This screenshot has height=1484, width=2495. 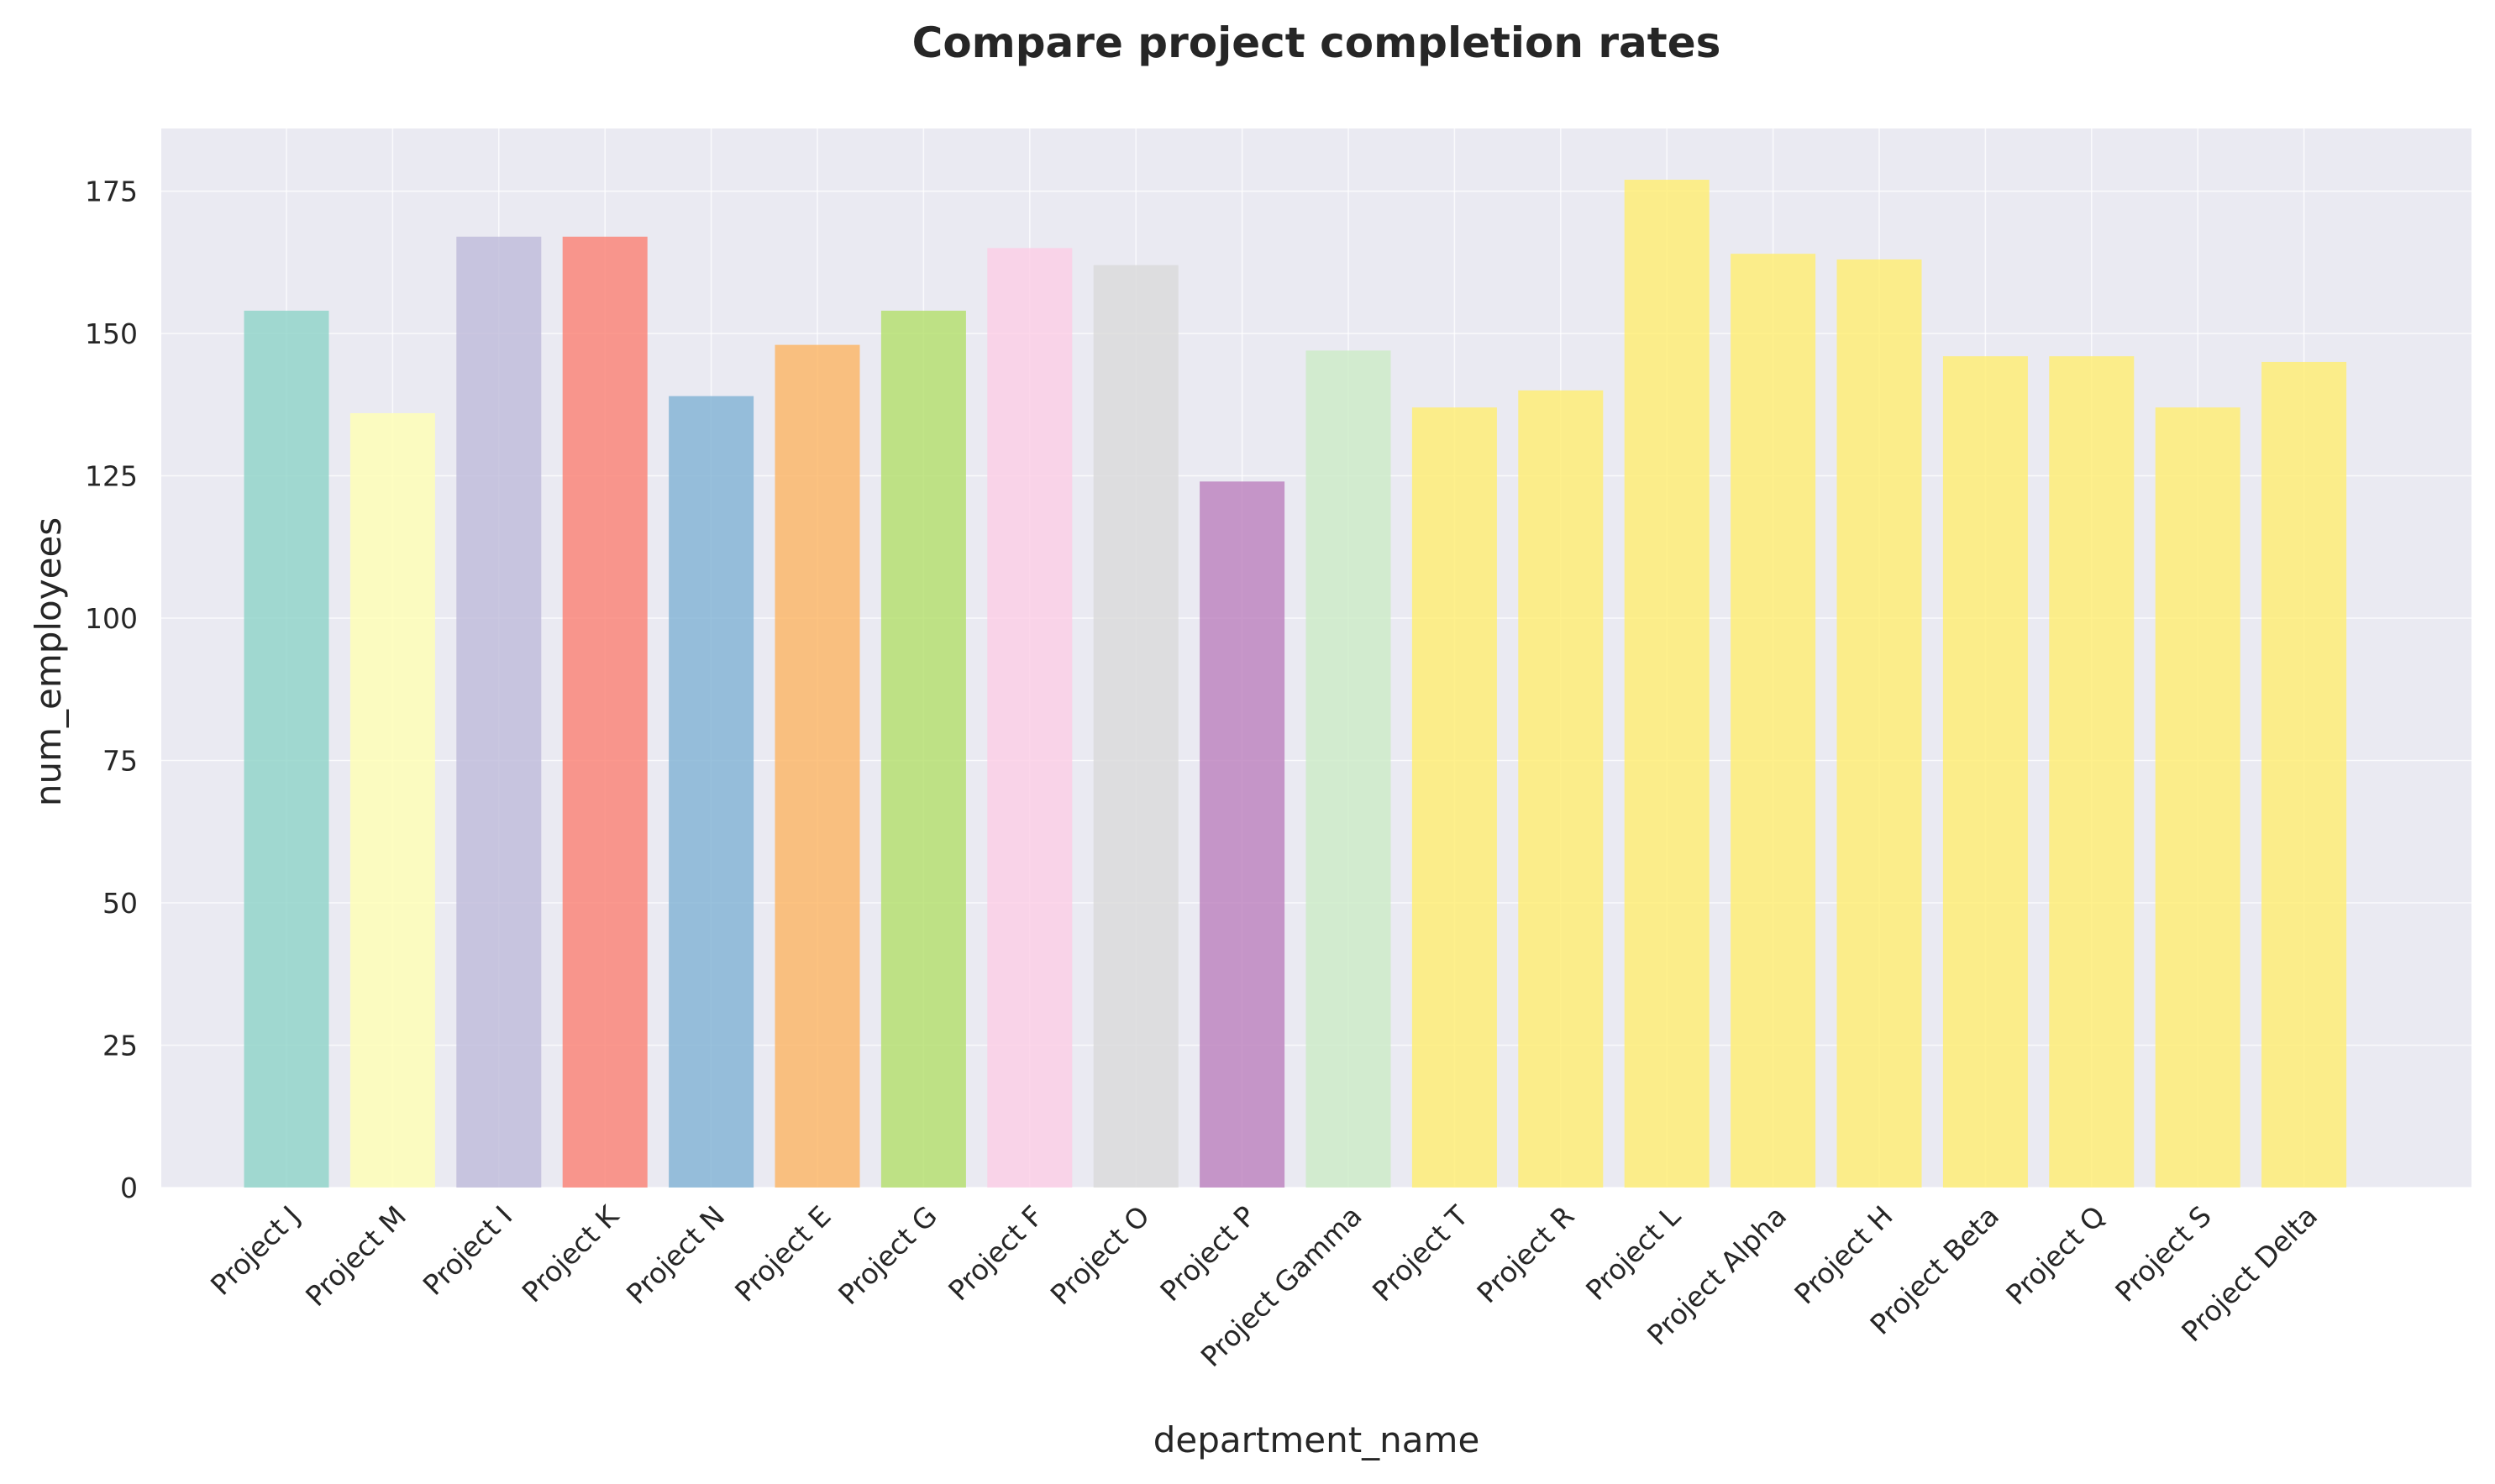 What do you see at coordinates (120, 762) in the screenshot?
I see `y-tick-label: 75` at bounding box center [120, 762].